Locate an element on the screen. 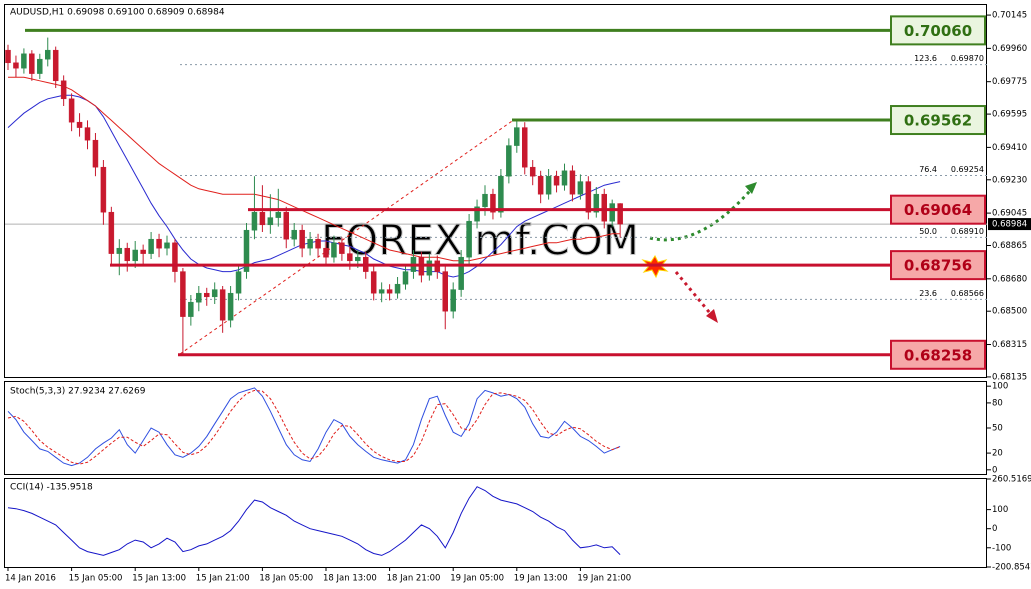 The height and width of the screenshot is (589, 1031). y-tick-label: 0.69410 is located at coordinates (1009, 148).